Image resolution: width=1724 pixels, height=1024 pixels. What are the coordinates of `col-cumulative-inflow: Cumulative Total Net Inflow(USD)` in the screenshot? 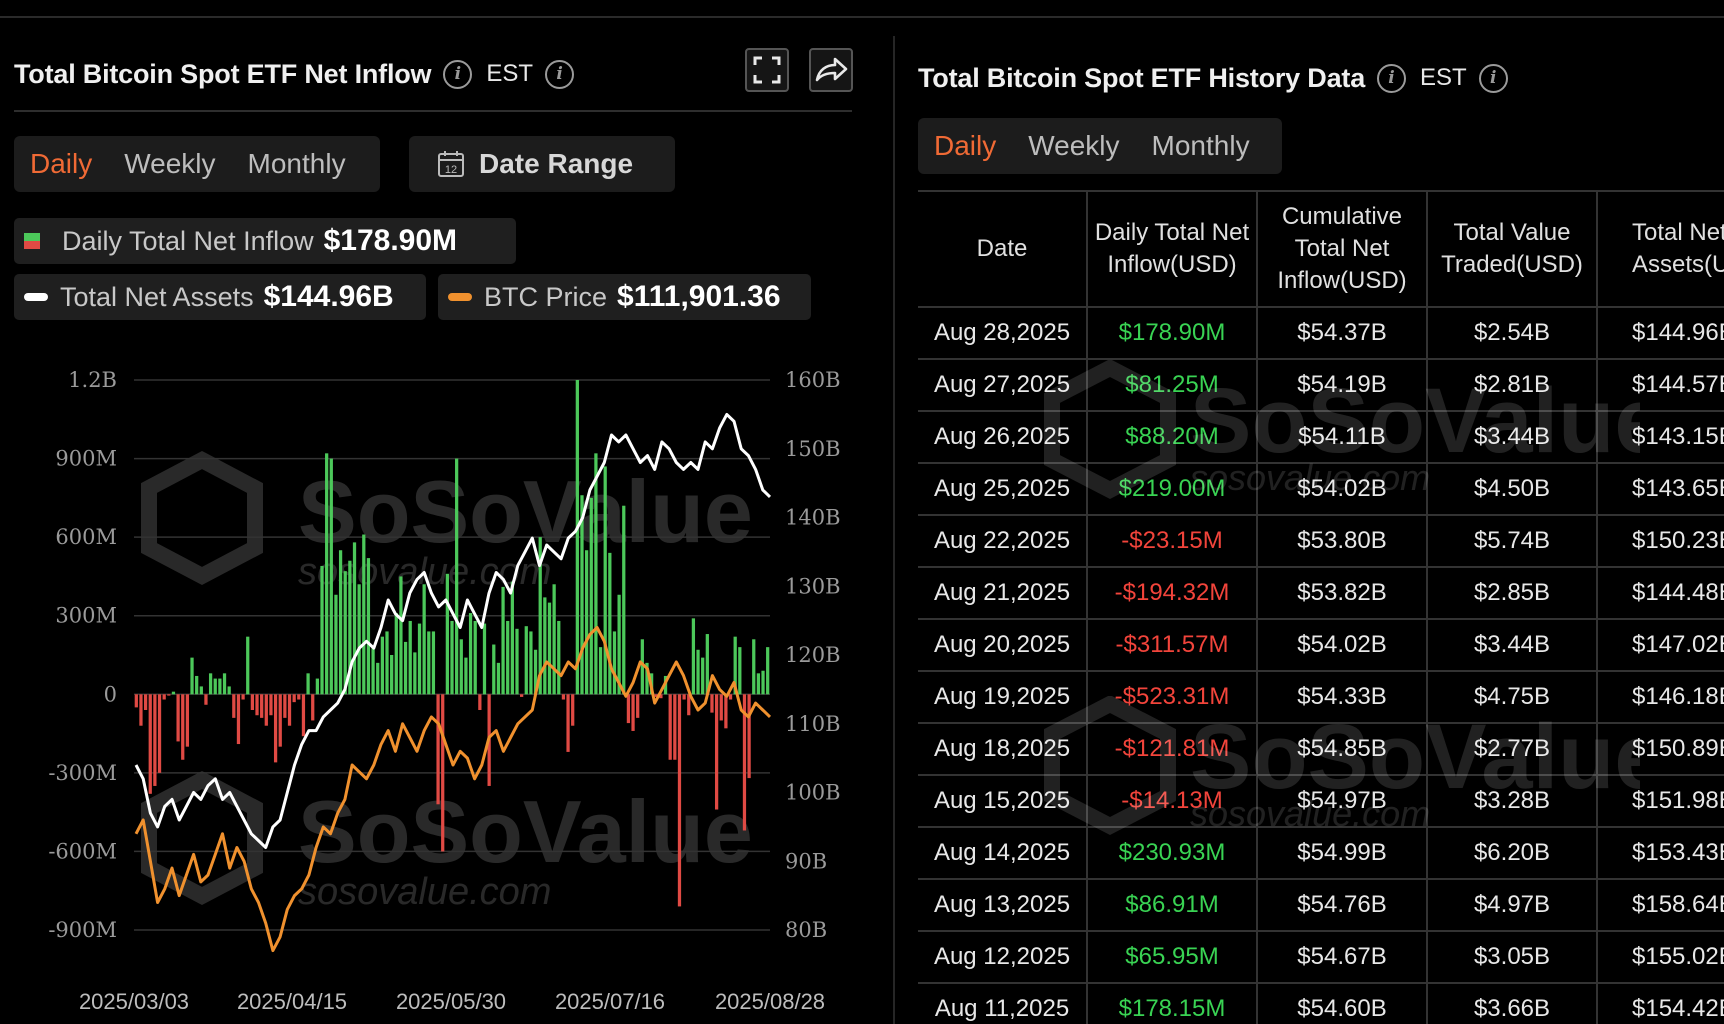 It's located at (1342, 249).